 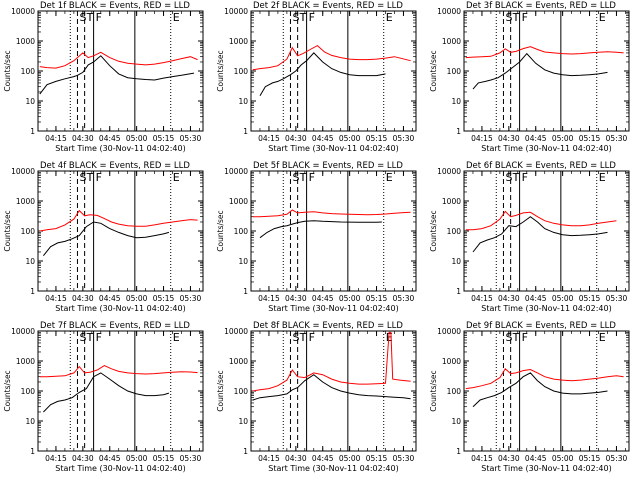 What do you see at coordinates (328, 166) in the screenshot?
I see `panel-title: Det 5f BLACK = Events, RED = LLD` at bounding box center [328, 166].